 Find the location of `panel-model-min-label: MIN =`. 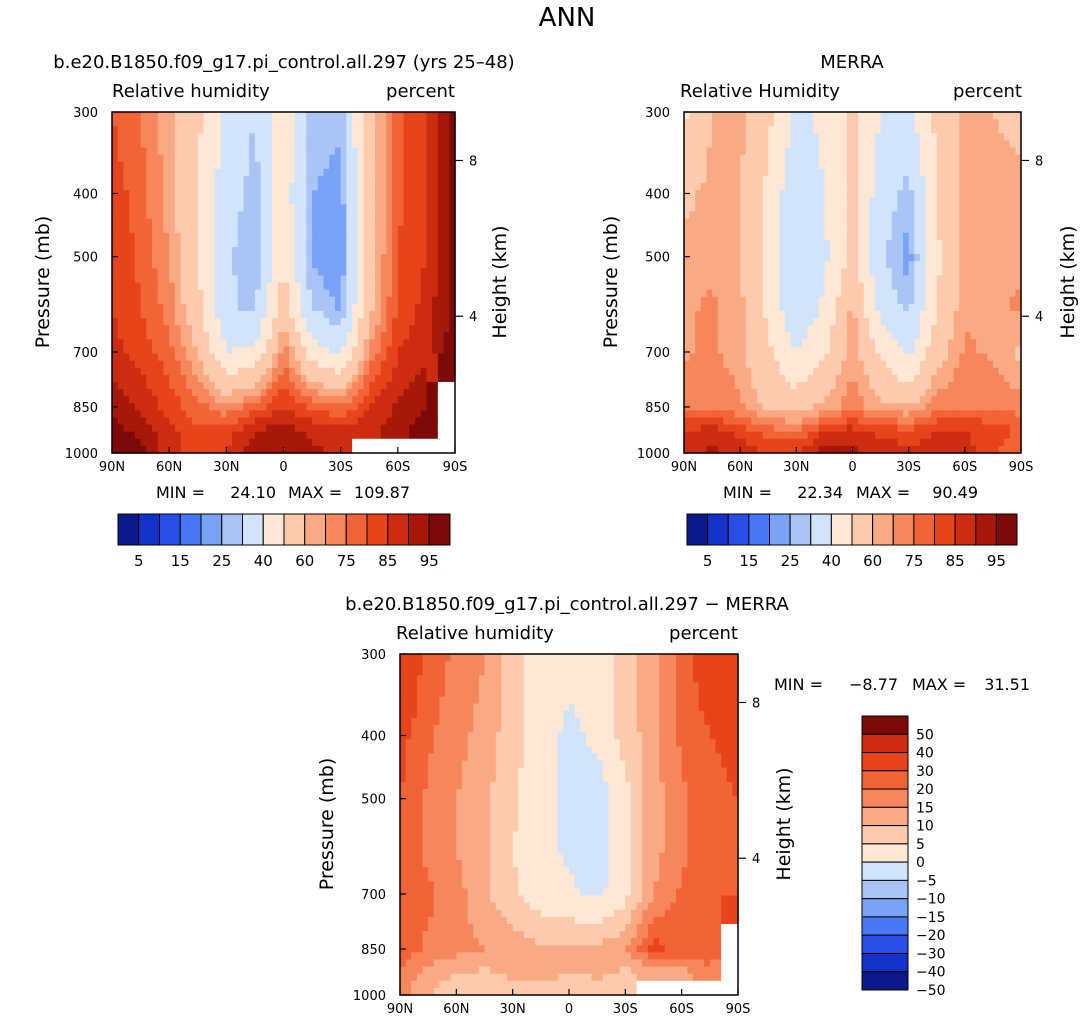

panel-model-min-label: MIN = is located at coordinates (180, 492).